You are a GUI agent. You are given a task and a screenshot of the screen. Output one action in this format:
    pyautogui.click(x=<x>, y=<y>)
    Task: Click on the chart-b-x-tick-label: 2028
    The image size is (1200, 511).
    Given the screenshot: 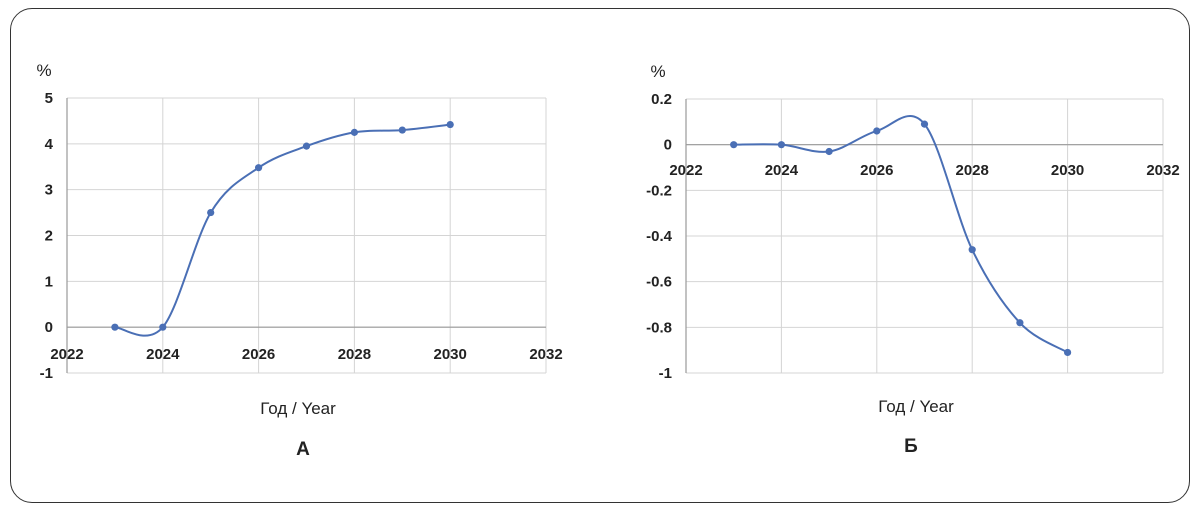 What is the action you would take?
    pyautogui.click(x=972, y=170)
    